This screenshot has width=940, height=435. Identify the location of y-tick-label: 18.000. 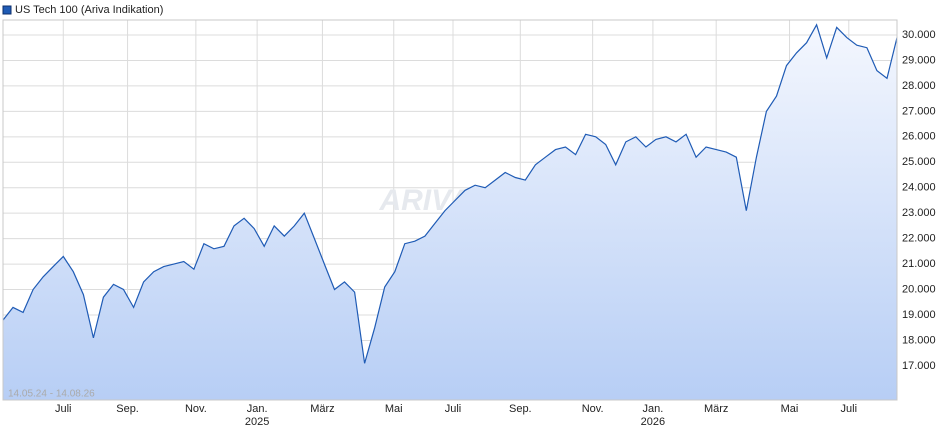
(919, 340).